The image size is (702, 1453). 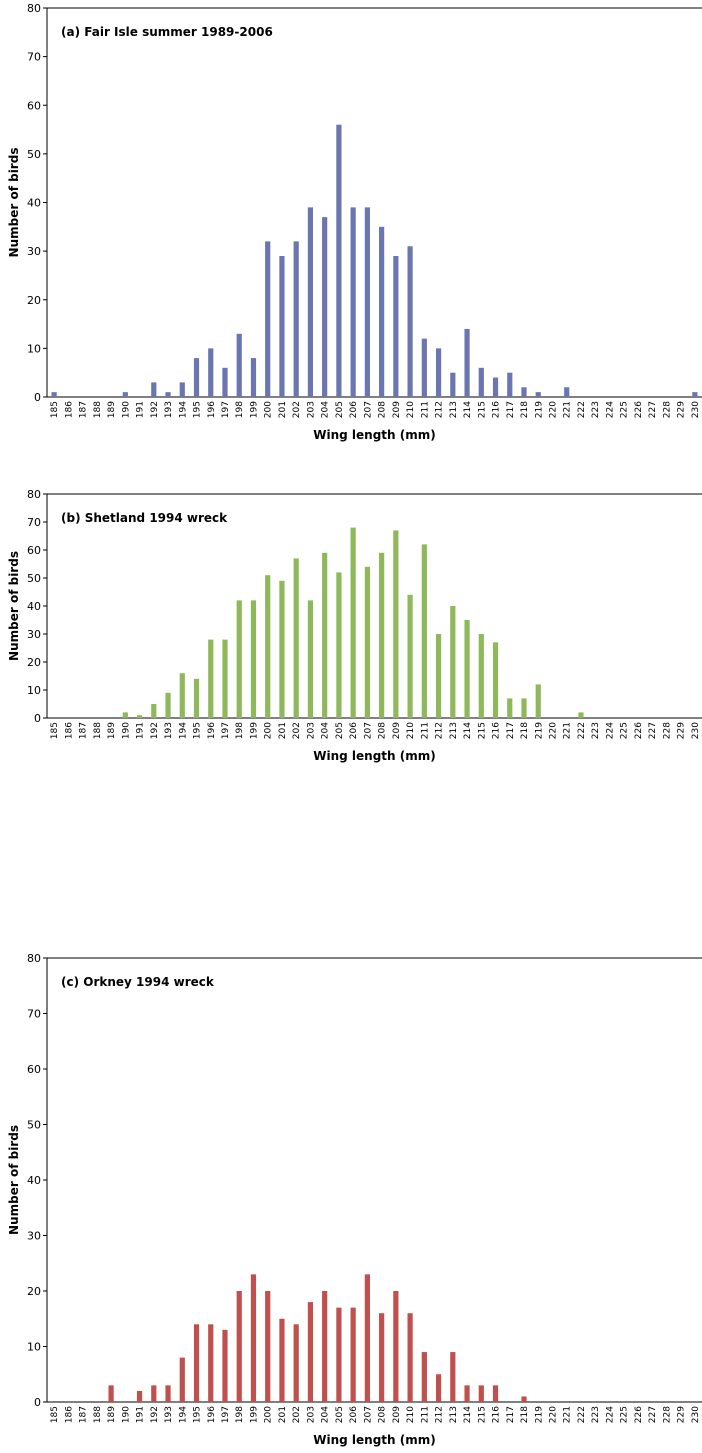 I want to click on x-tick-label: 192, so click(x=155, y=409).